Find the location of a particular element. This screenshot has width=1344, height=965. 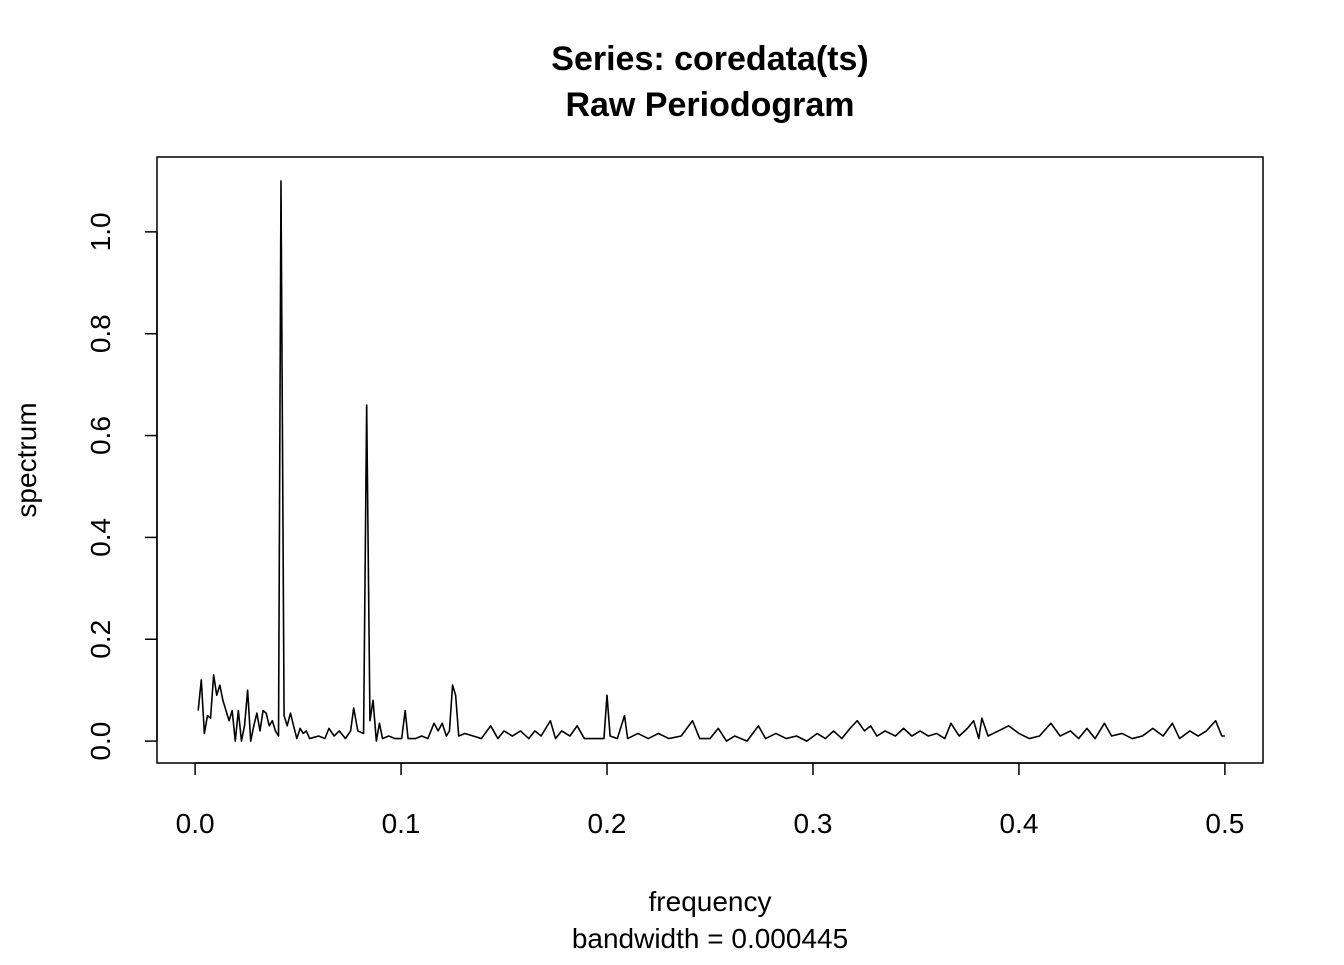

y-axis-title: spectrum is located at coordinates (26, 459).